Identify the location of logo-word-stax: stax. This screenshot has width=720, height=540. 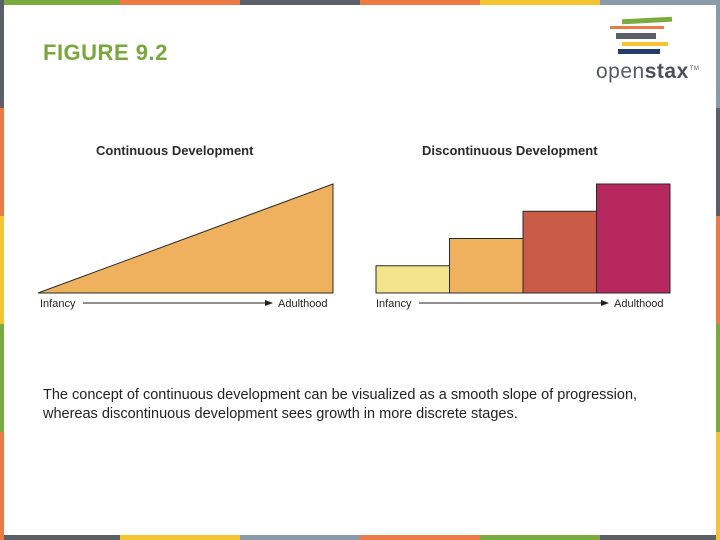
(666, 71).